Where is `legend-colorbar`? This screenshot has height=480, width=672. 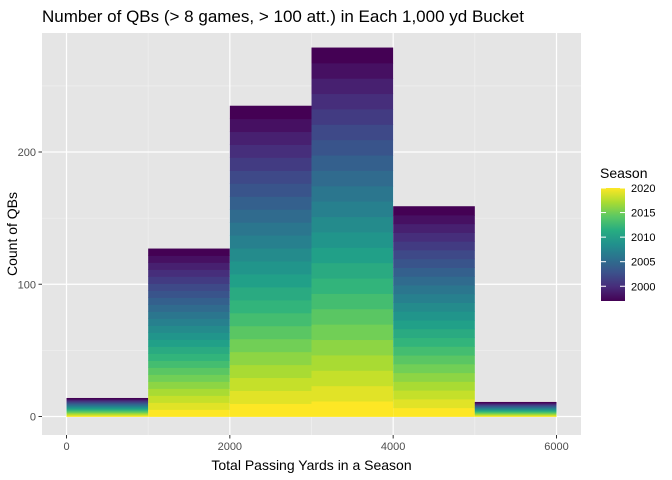
legend-colorbar is located at coordinates (613, 244).